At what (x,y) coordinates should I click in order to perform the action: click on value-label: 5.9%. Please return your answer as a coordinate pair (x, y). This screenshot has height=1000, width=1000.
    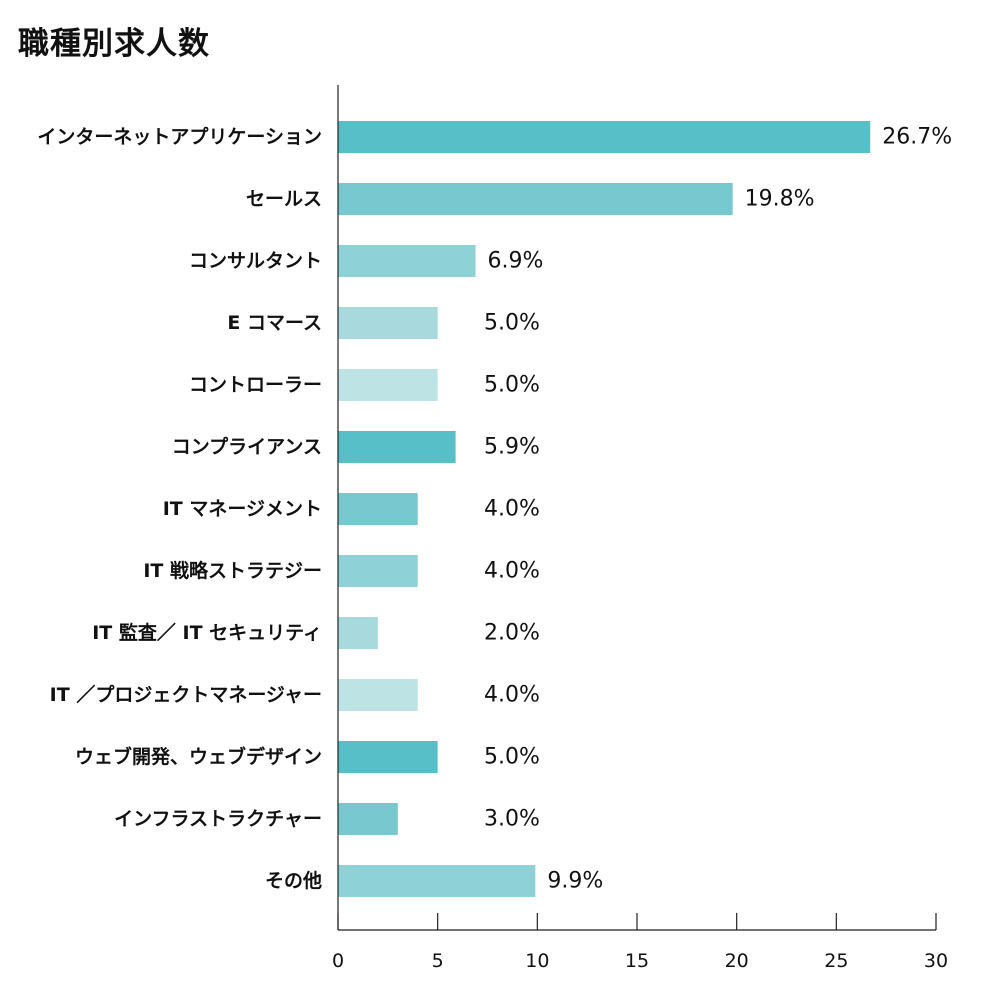
    Looking at the image, I should click on (512, 447).